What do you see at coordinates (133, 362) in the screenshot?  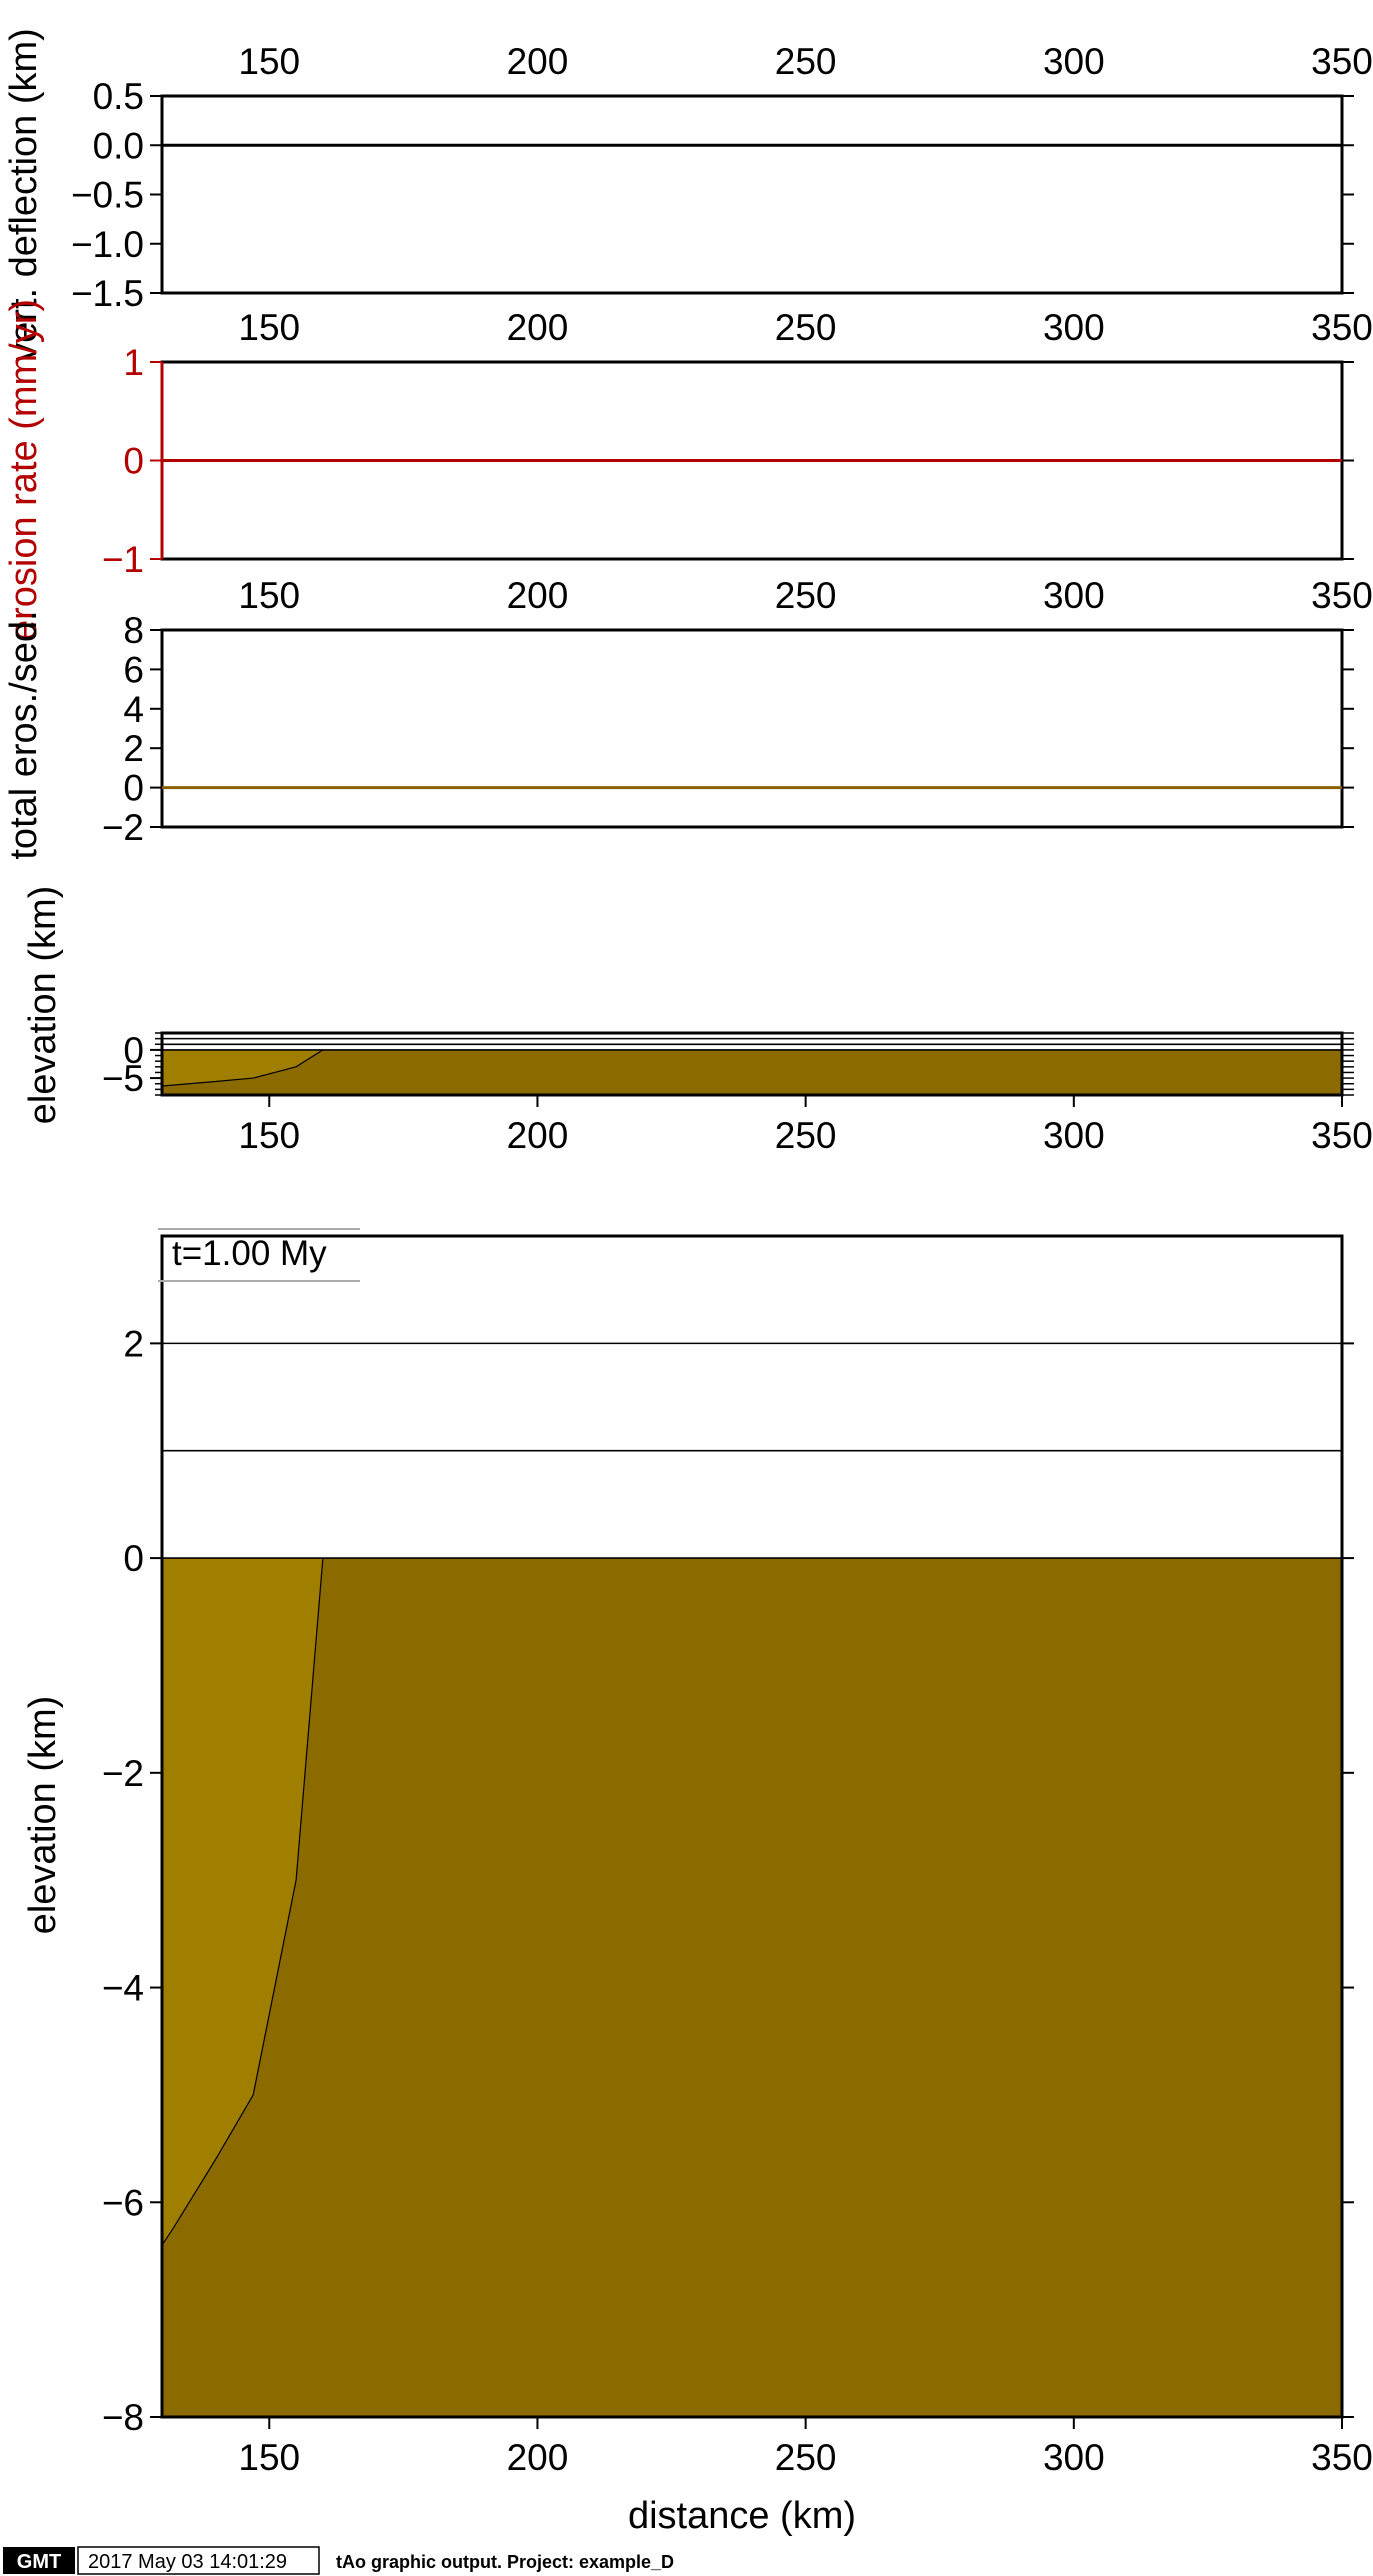 I see `y-tick-label-1: 1` at bounding box center [133, 362].